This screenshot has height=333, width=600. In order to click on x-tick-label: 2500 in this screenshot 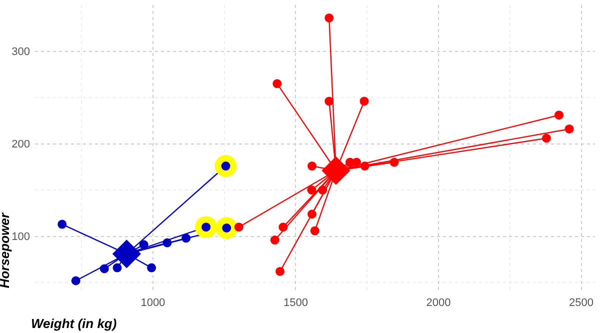, I will do `click(581, 303)`.